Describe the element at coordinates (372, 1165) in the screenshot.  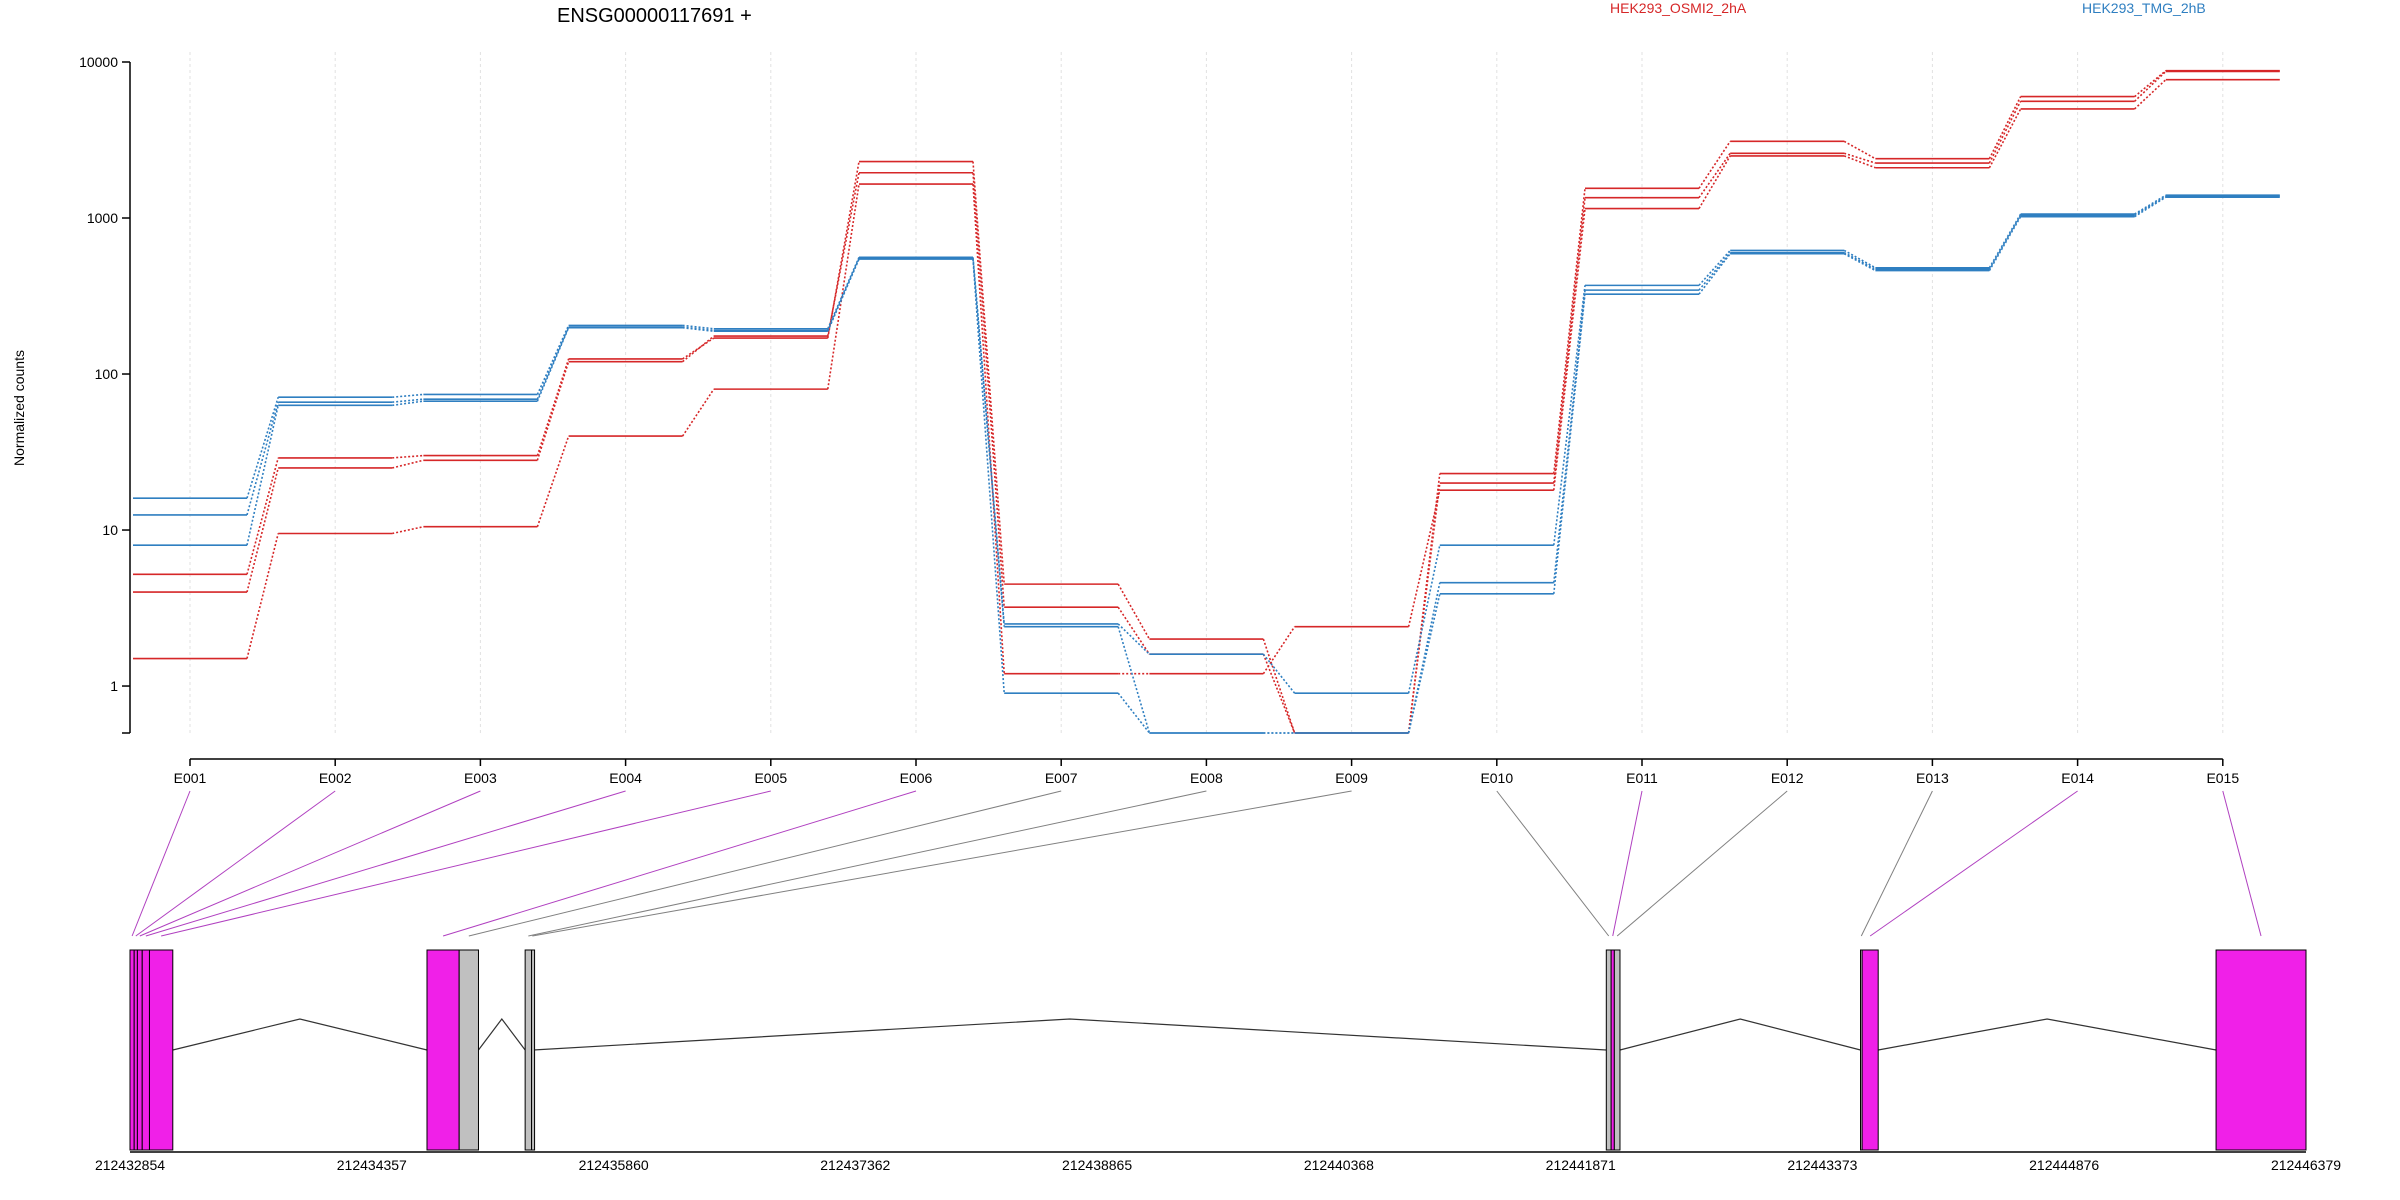
I see `genomic-tick-label: 212434357` at that location.